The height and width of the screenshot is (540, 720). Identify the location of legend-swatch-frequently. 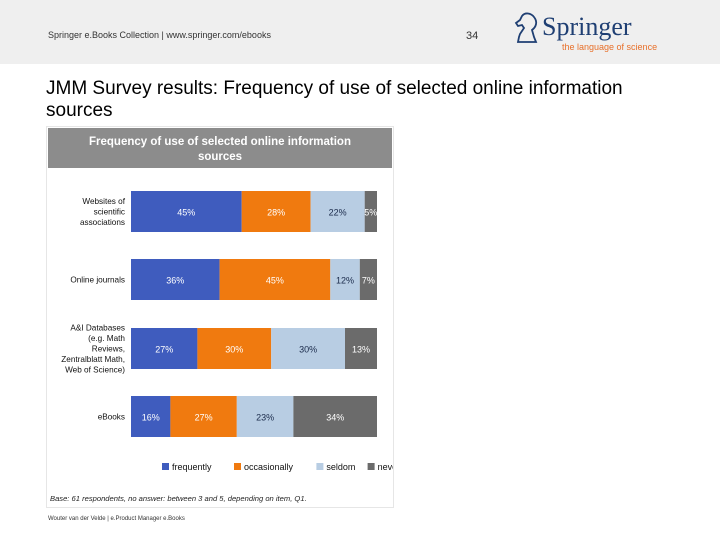
(165, 466).